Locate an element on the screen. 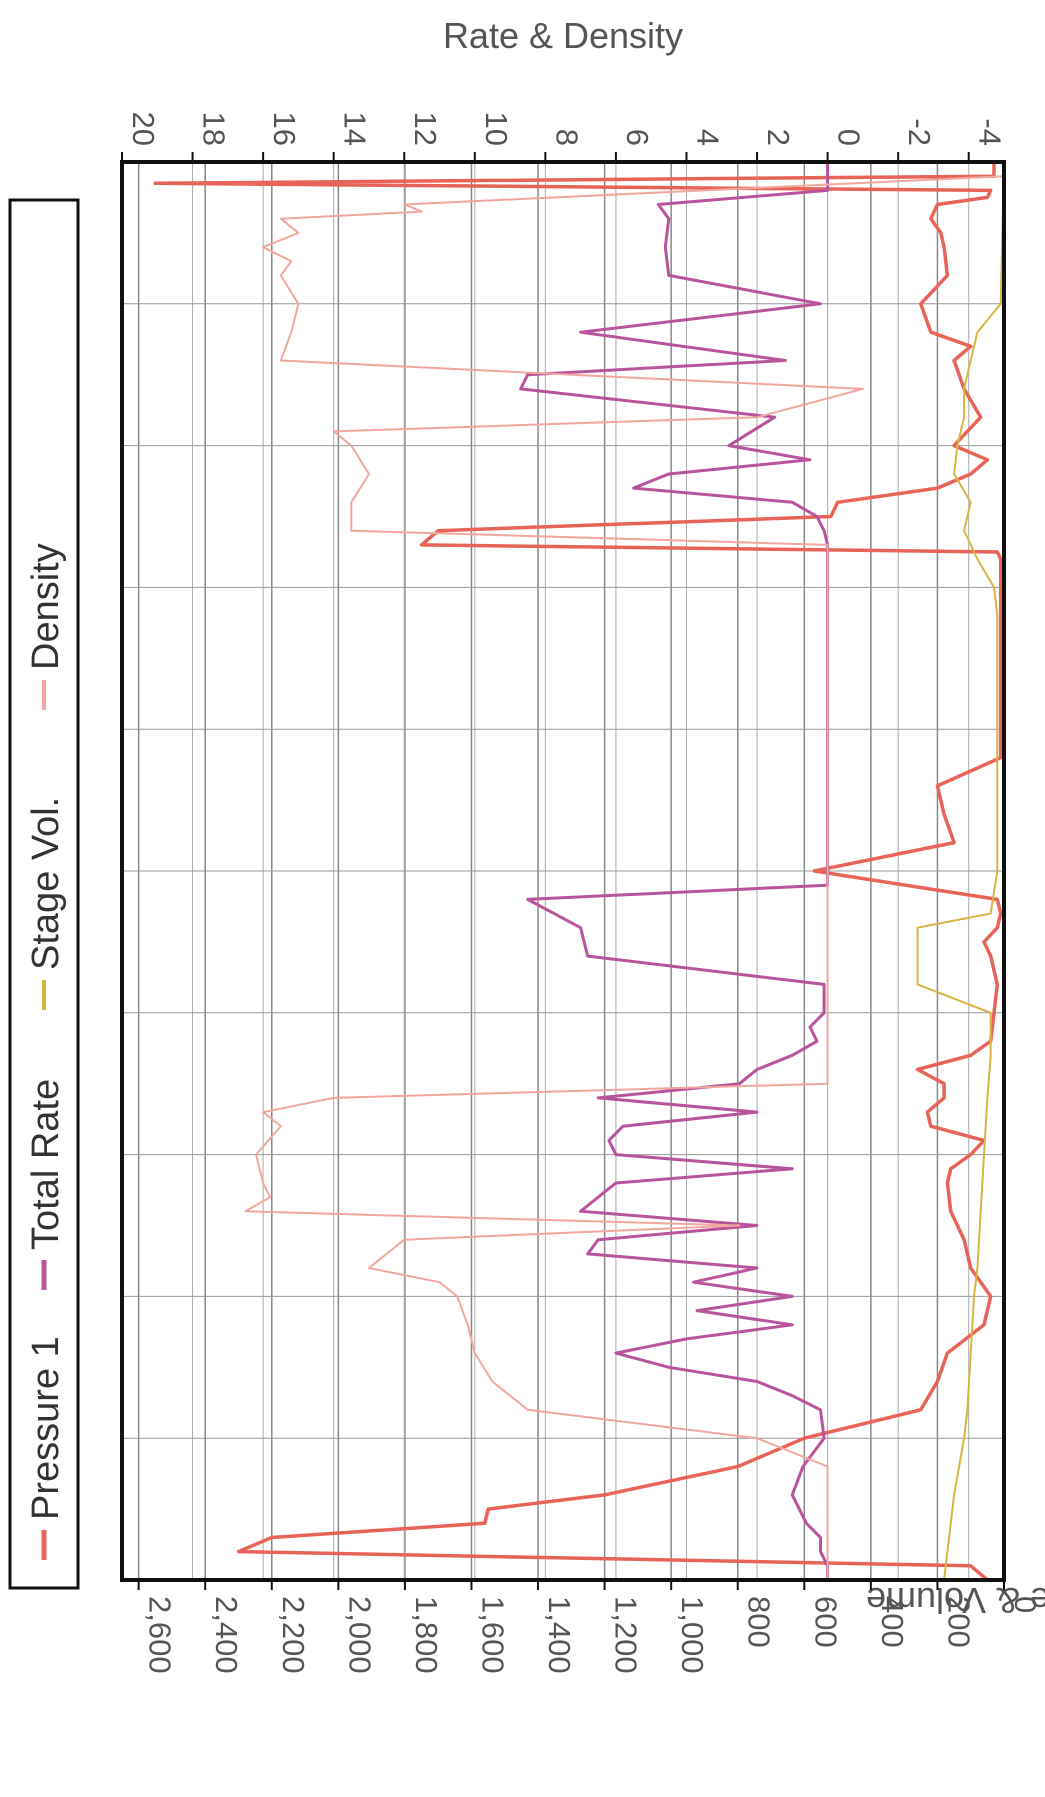  right-tick-label-11: 18 is located at coordinates (214, 129).